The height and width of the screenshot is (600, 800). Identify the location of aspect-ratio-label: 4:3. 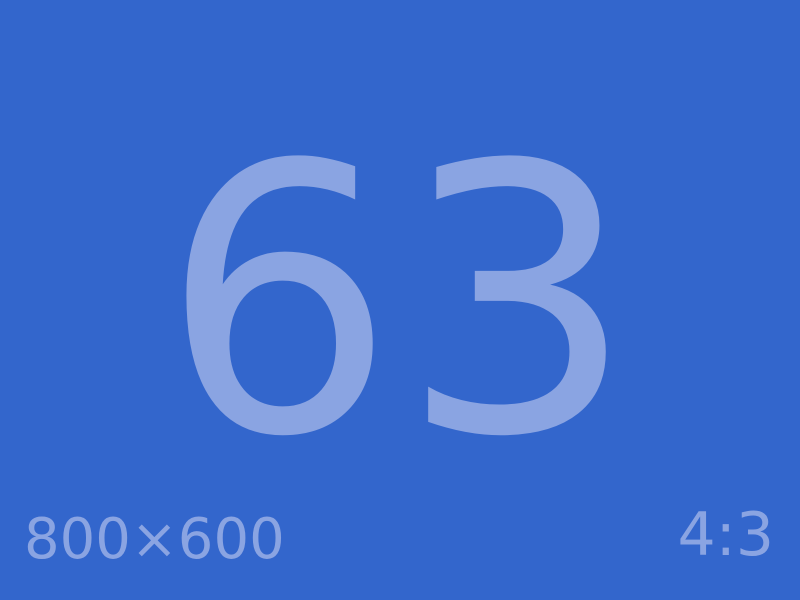
(725, 535).